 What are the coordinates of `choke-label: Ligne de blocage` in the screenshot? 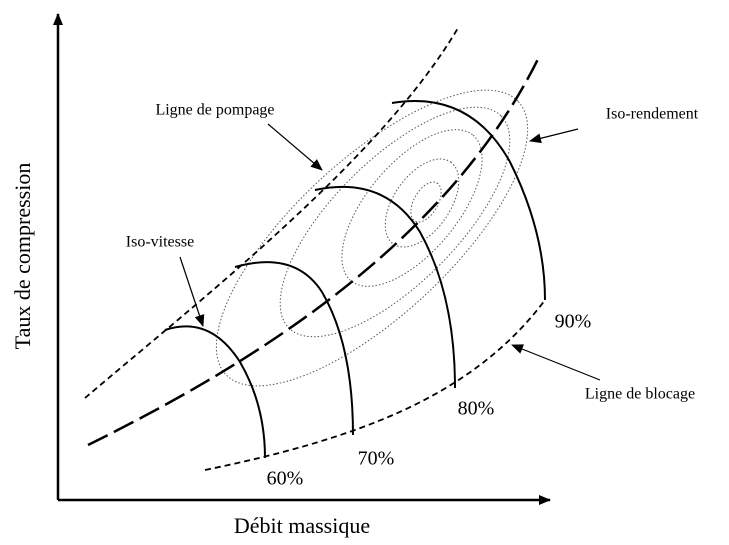 It's located at (640, 394).